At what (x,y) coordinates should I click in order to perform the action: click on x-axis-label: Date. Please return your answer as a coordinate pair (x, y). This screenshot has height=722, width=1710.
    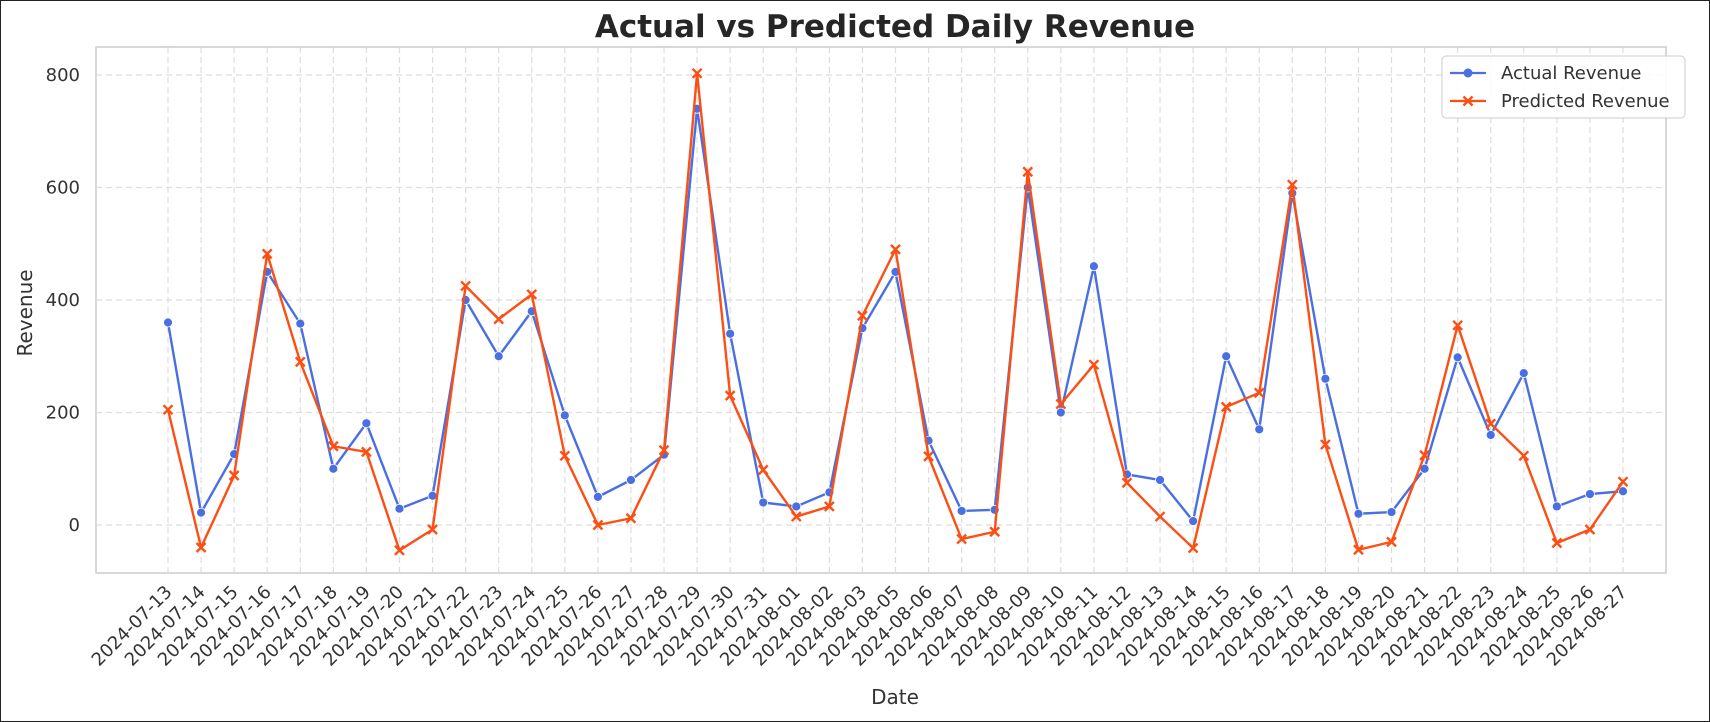
    Looking at the image, I should click on (895, 697).